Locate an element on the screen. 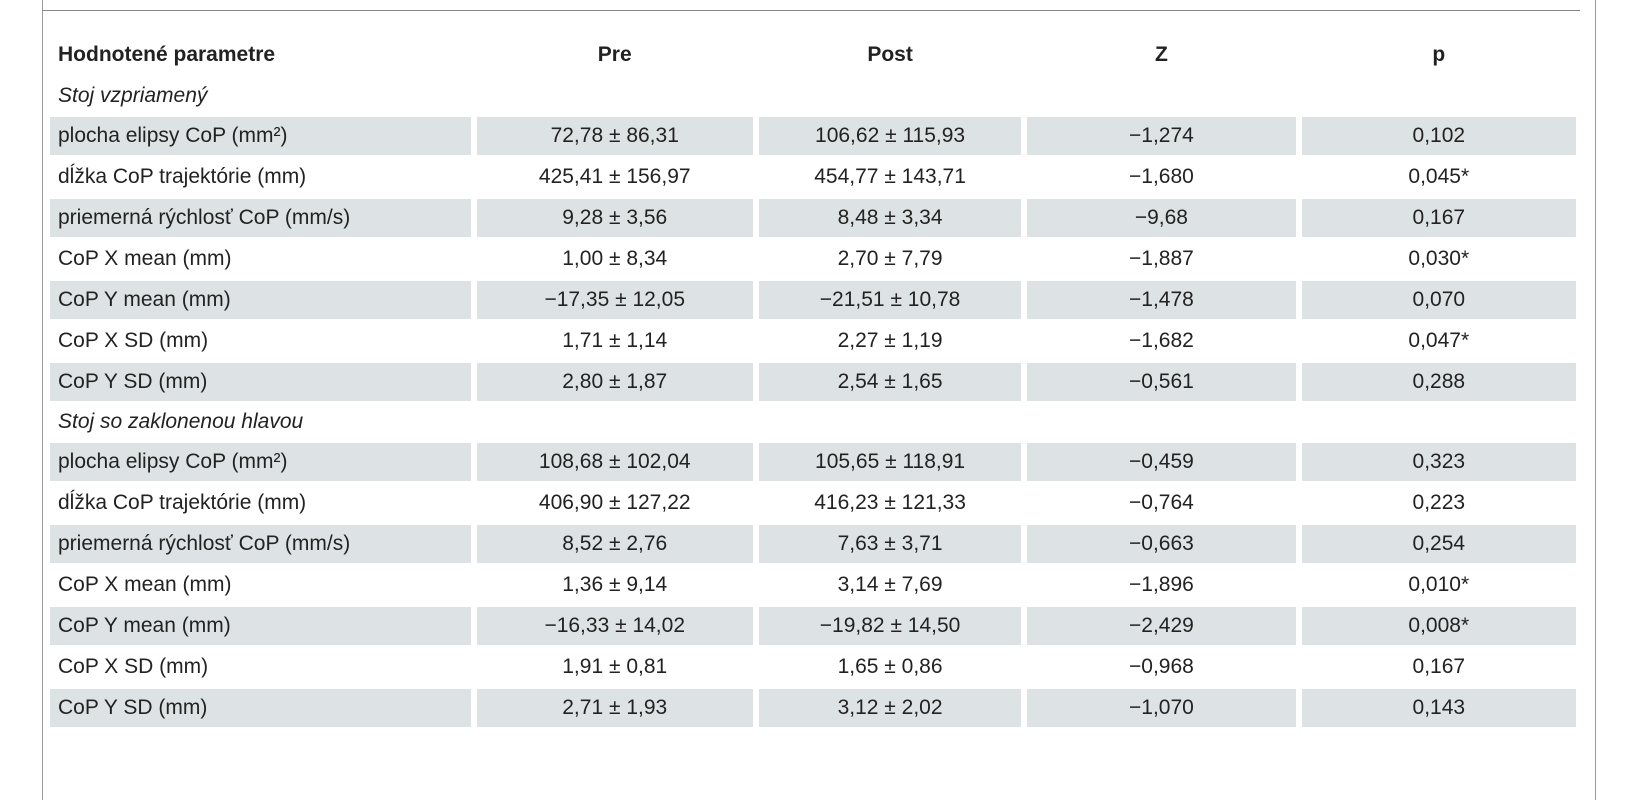 The height and width of the screenshot is (800, 1638). value-cell: 0,143 is located at coordinates (1438, 708).